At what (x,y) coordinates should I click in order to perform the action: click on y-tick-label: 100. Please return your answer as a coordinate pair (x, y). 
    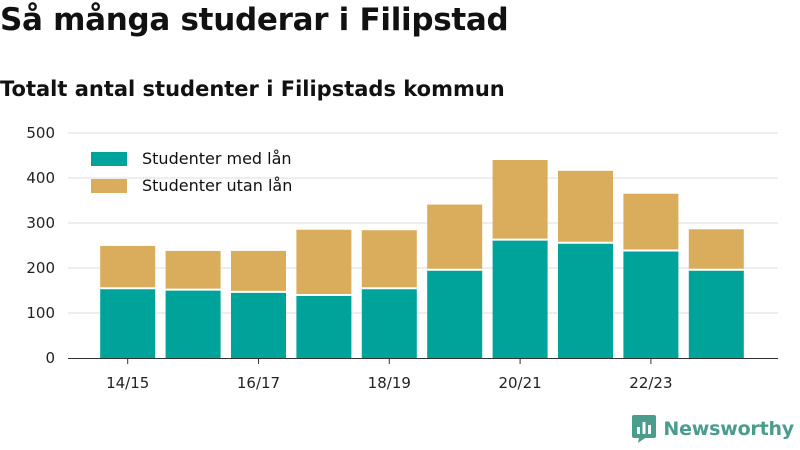
    Looking at the image, I should click on (40, 313).